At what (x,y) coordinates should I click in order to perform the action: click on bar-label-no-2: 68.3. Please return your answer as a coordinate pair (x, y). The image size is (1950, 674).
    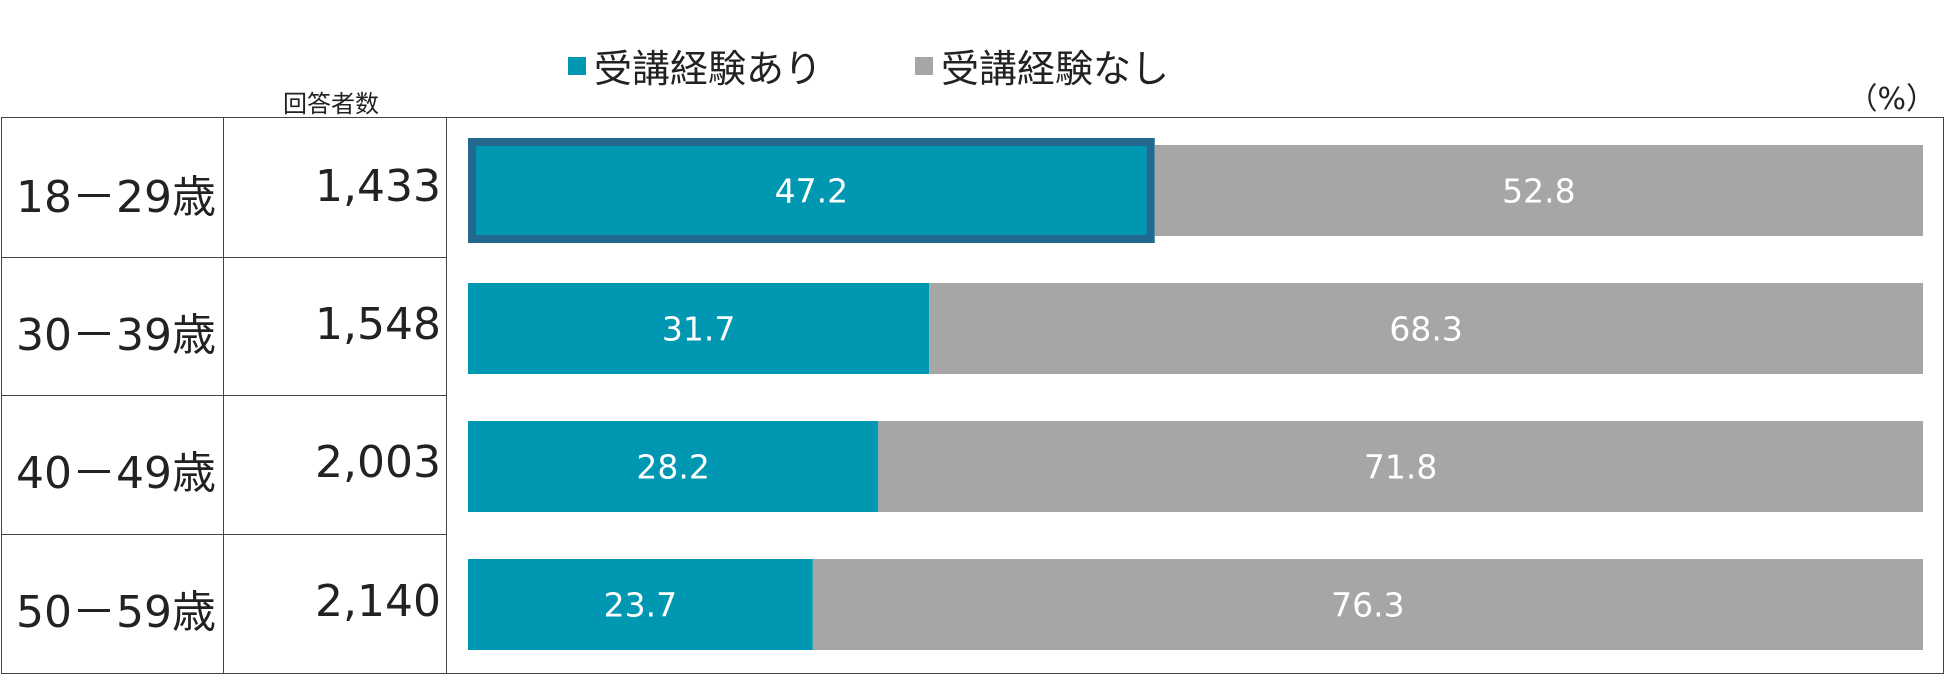
    Looking at the image, I should click on (1425, 329).